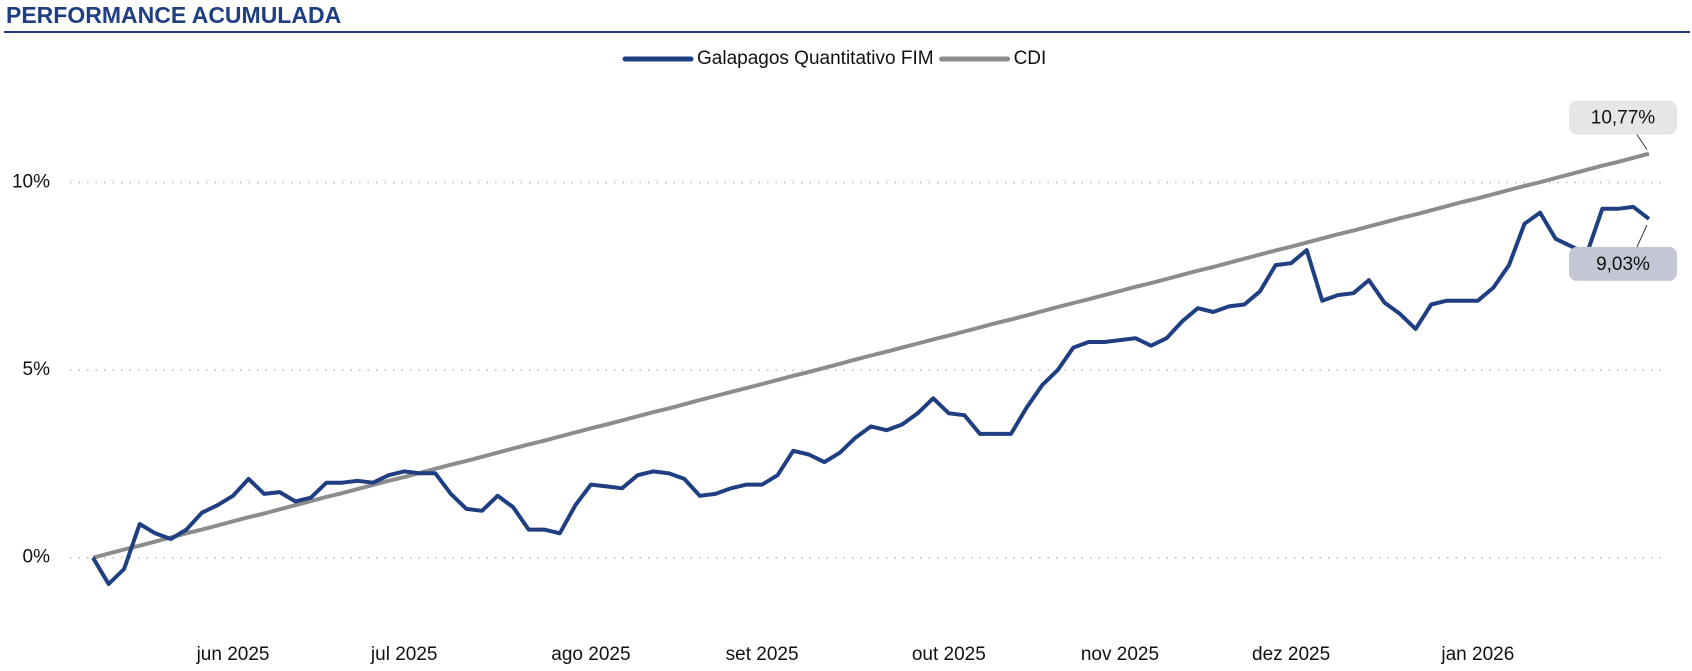 Image resolution: width=1692 pixels, height=671 pixels. Describe the element at coordinates (815, 58) in the screenshot. I see `legend-label: Galapagos Quantitativo FIM` at that location.